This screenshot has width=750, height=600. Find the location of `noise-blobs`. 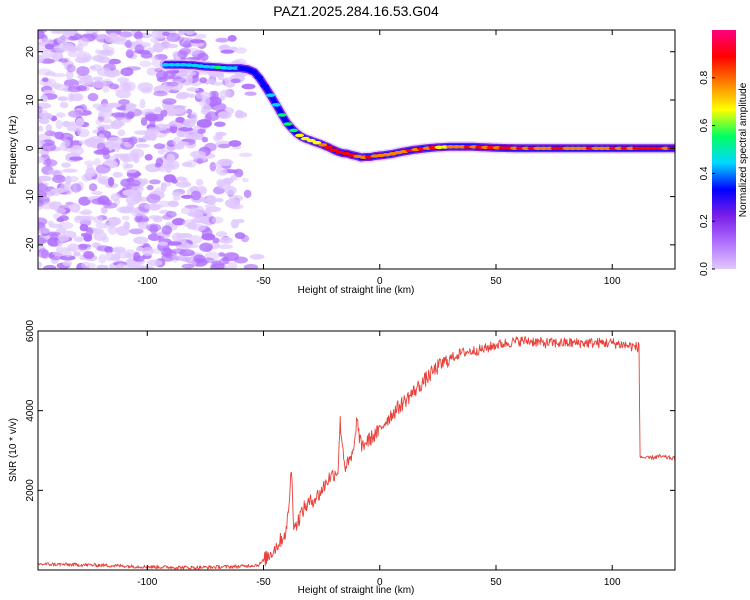

noise-blobs is located at coordinates (151, 149).